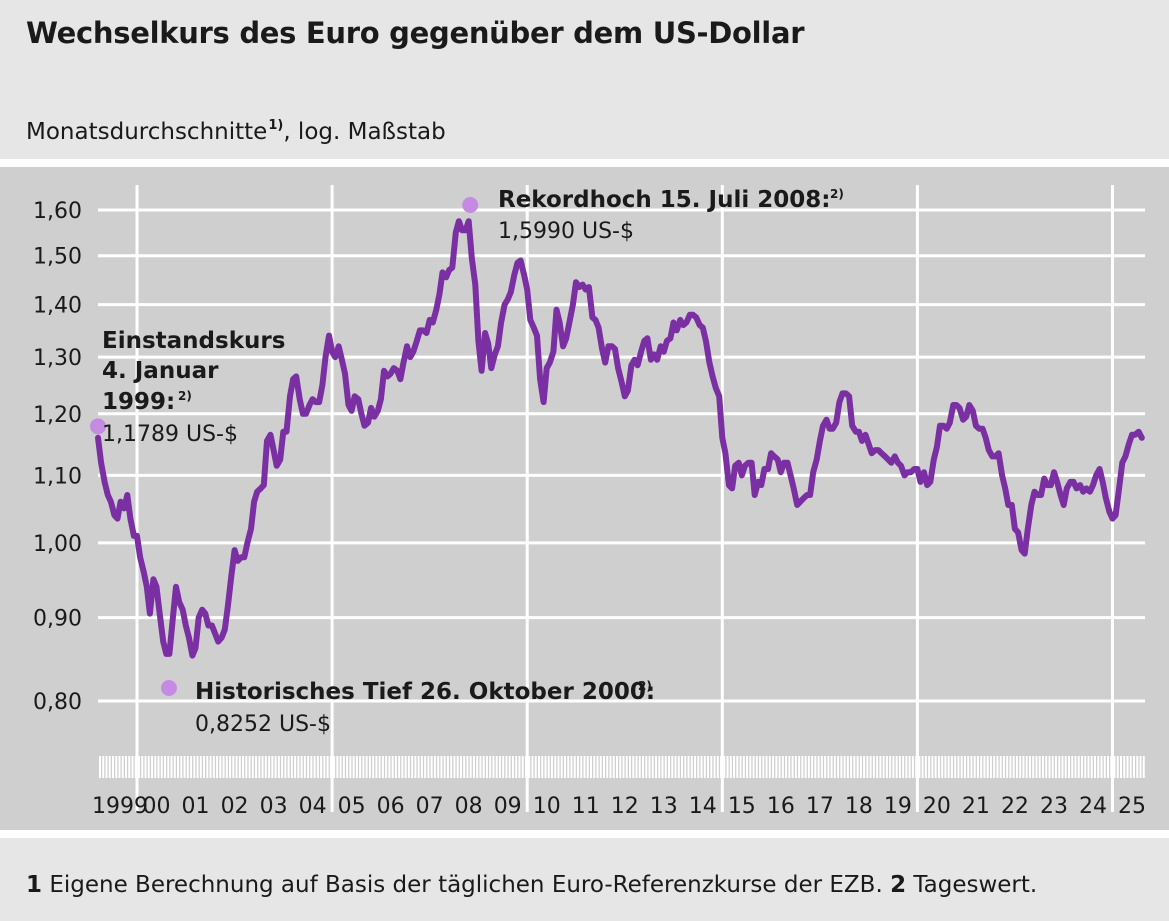 The height and width of the screenshot is (921, 1169). What do you see at coordinates (364, 132) in the screenshot?
I see `subtitle-scale-note: , log. Maßstab` at bounding box center [364, 132].